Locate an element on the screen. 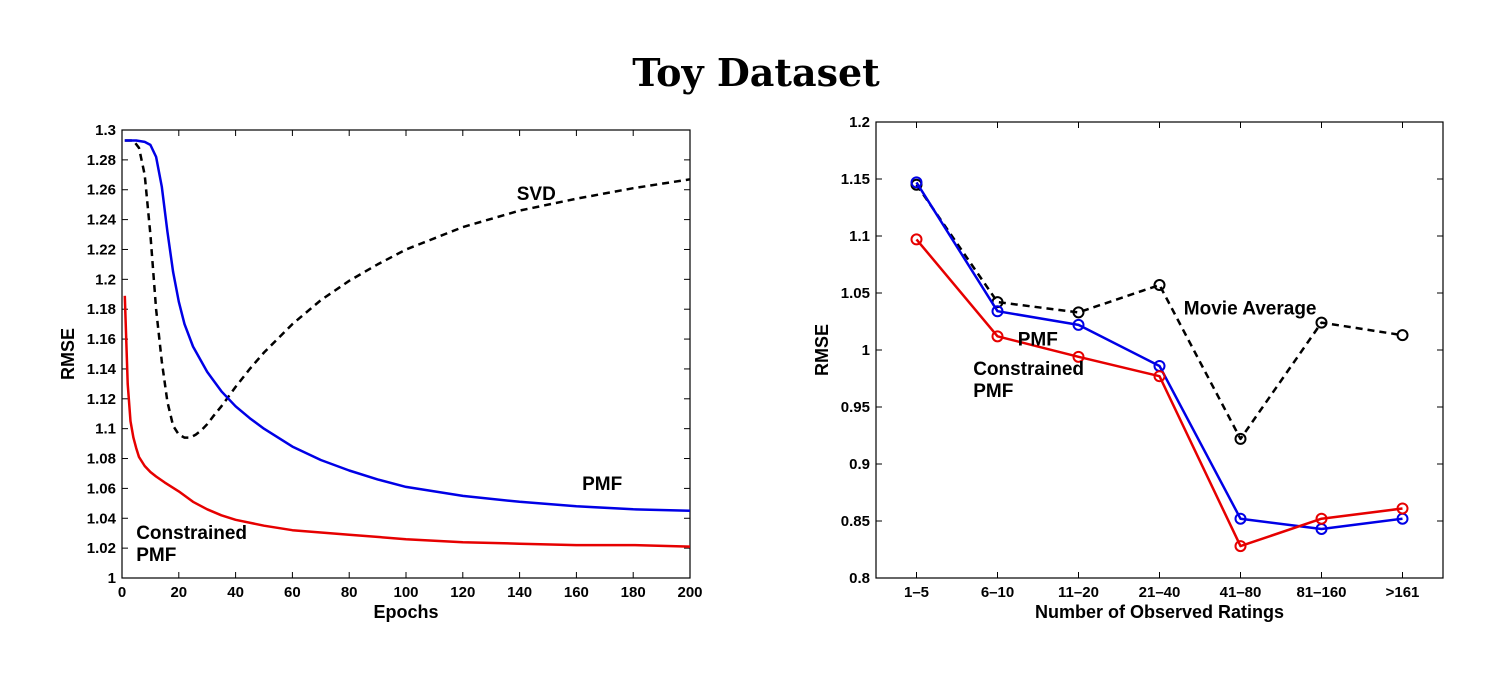 The image size is (1512, 684). x-tick-label: >161 is located at coordinates (1403, 592).